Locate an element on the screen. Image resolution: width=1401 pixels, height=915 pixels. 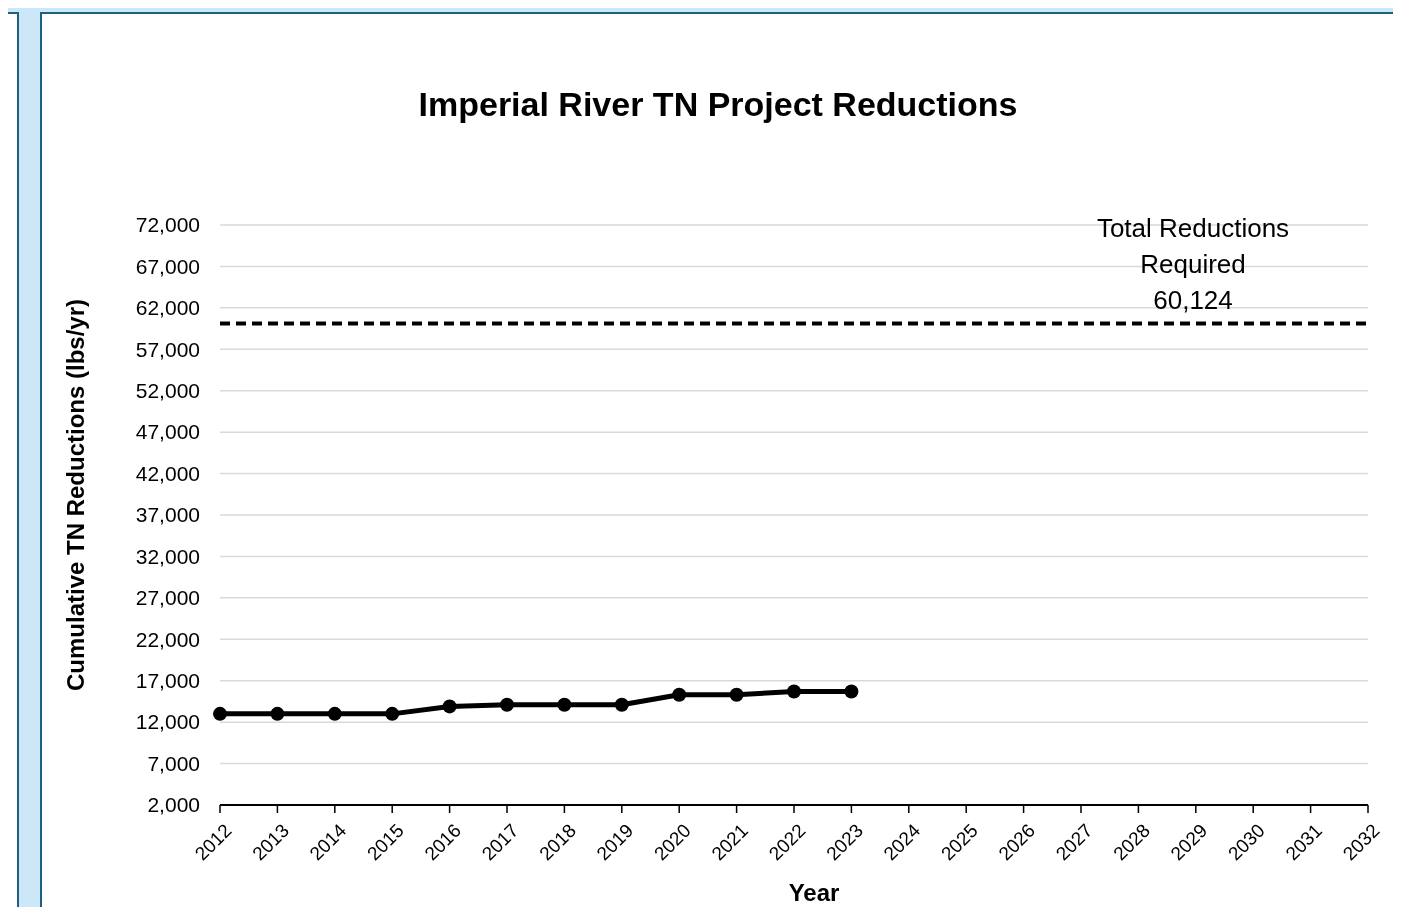
y-tick-label: 22,000 is located at coordinates (167, 639).